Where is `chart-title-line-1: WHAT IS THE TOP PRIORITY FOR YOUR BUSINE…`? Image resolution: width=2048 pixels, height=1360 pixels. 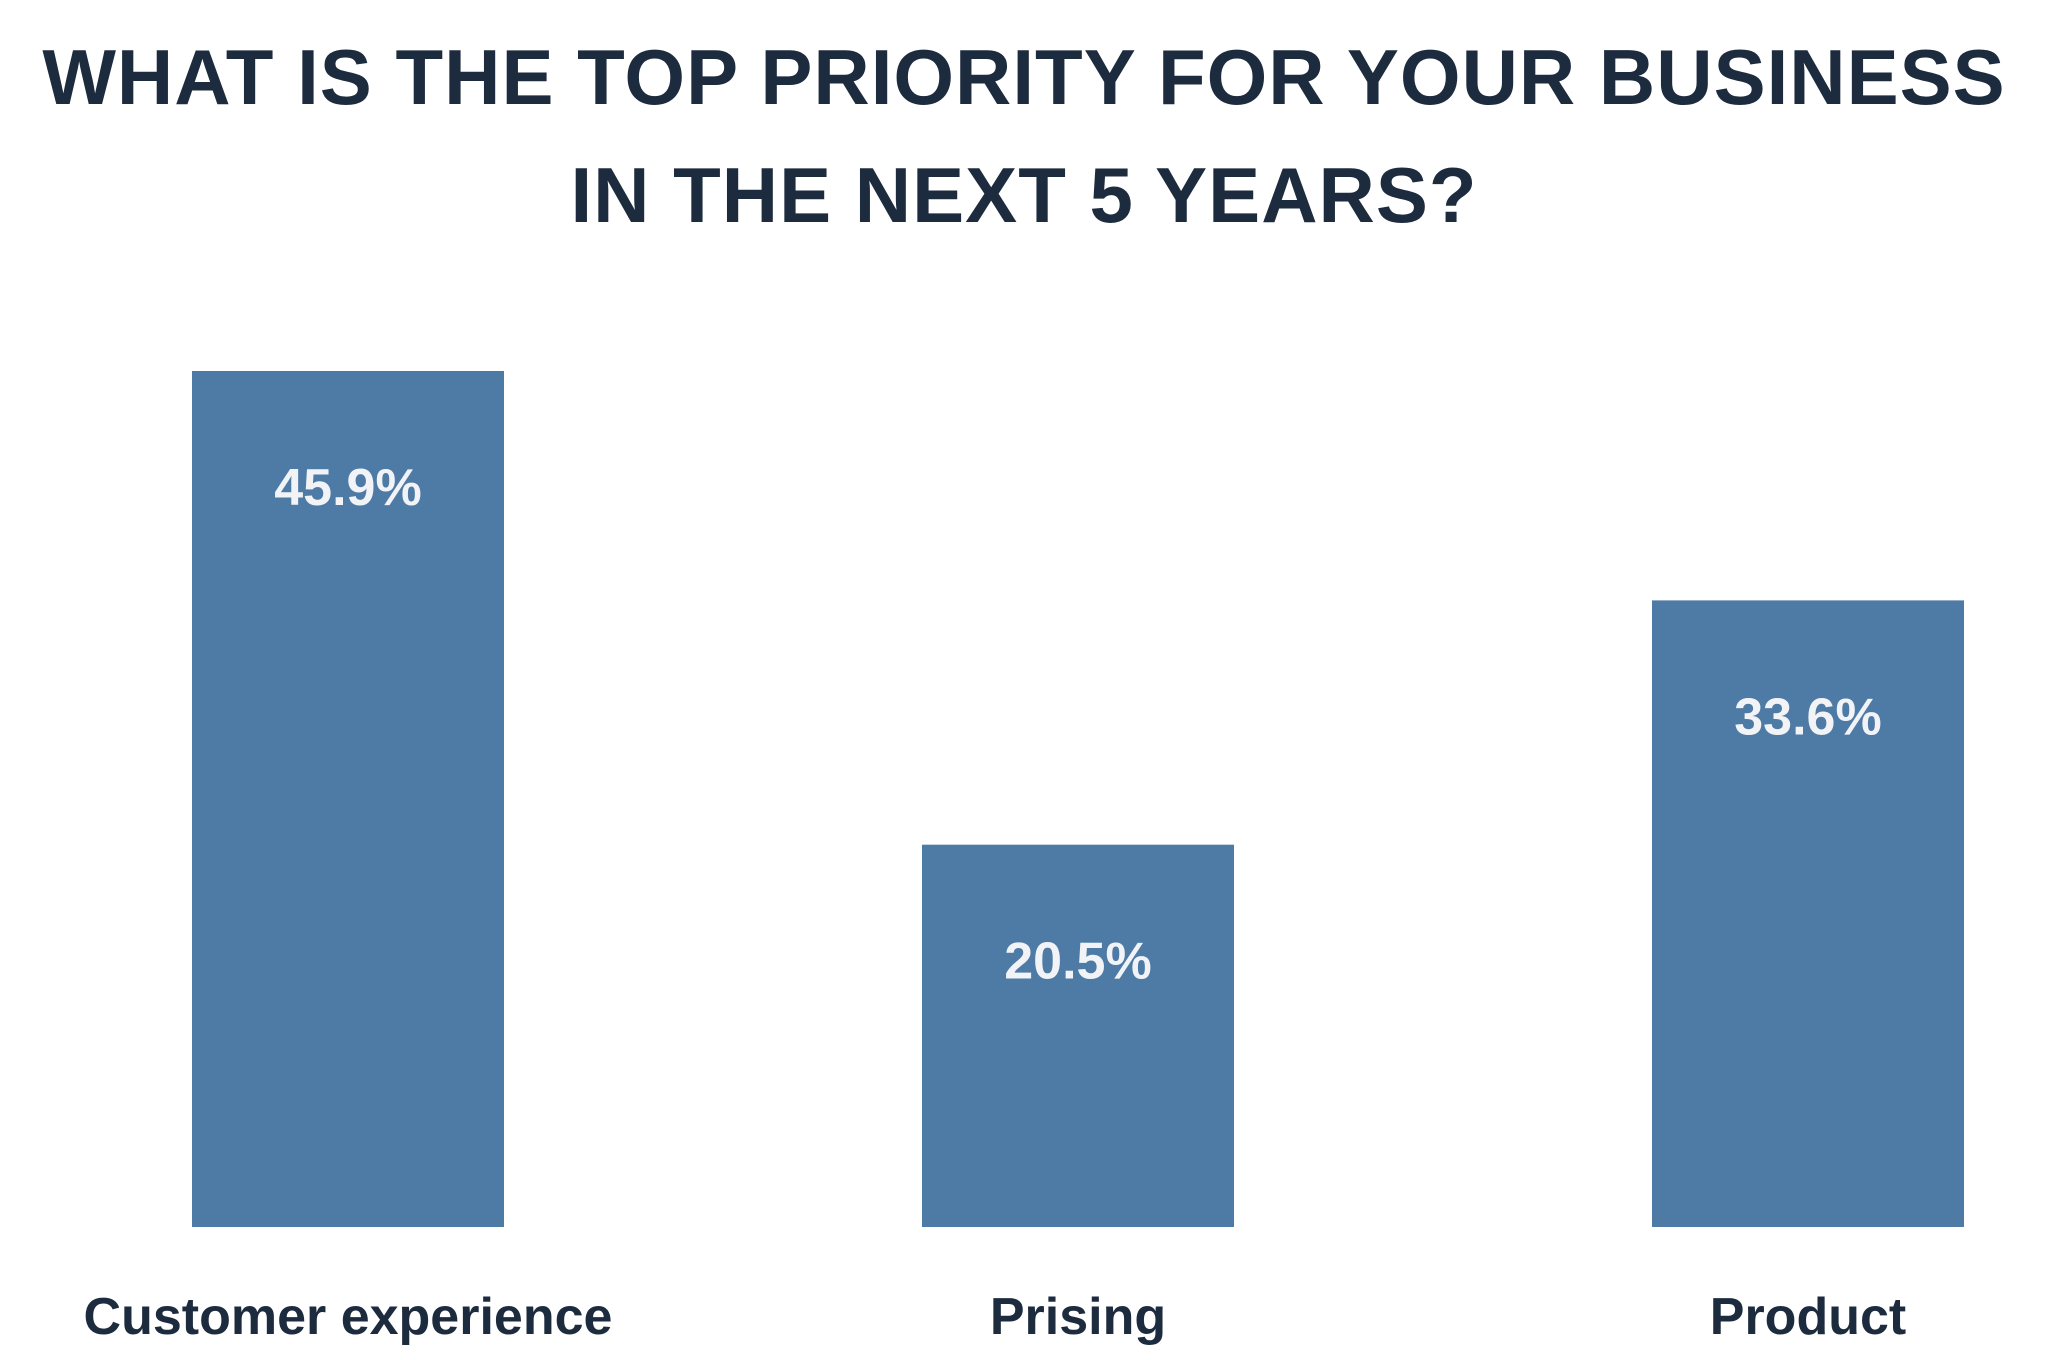
chart-title-line-1: WHAT IS THE TOP PRIORITY FOR YOUR BUSINE… is located at coordinates (1024, 77).